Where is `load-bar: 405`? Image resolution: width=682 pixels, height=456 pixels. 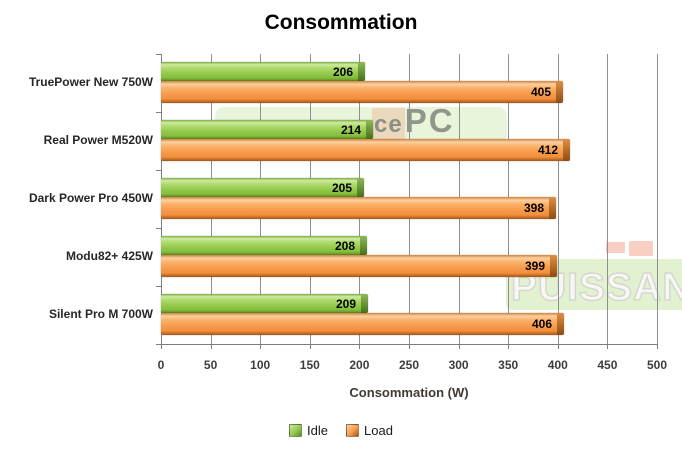
load-bar: 405 is located at coordinates (362, 92).